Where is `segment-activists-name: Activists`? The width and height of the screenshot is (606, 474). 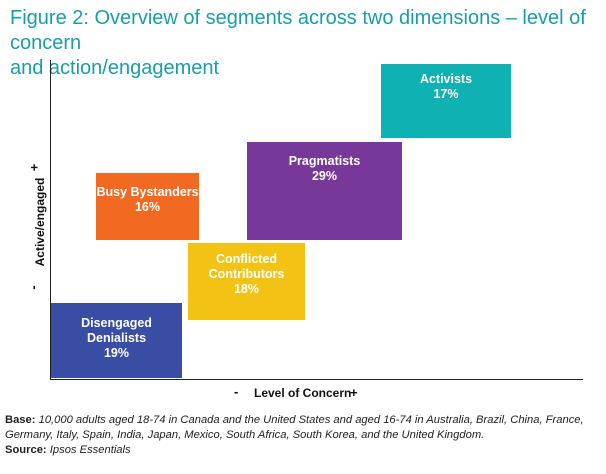 segment-activists-name: Activists is located at coordinates (446, 79).